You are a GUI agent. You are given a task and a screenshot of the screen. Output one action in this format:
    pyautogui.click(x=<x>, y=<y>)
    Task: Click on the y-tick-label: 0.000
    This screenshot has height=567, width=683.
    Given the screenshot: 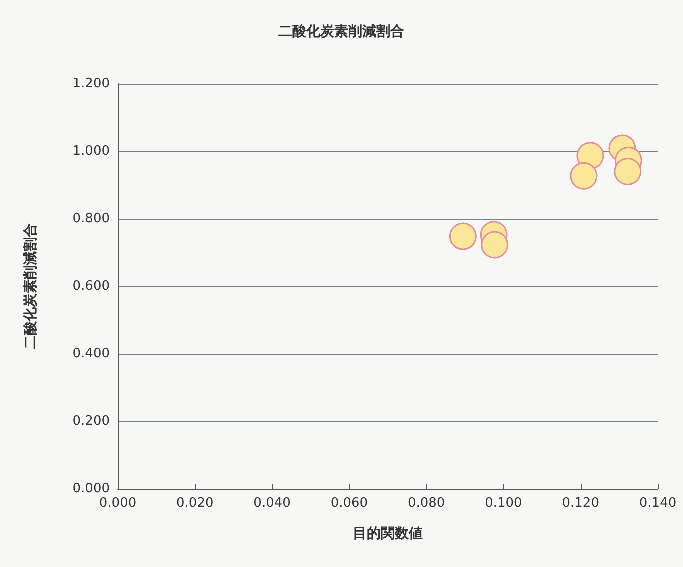 What is the action you would take?
    pyautogui.click(x=91, y=489)
    